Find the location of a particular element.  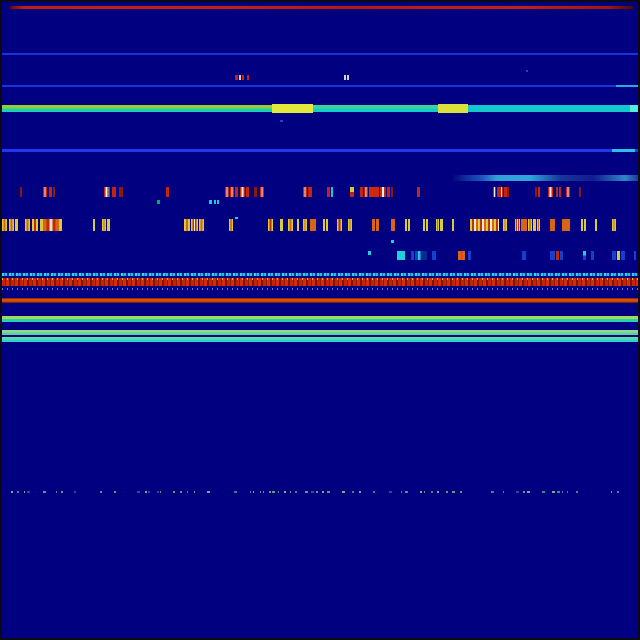

band-green-cyan-dash is located at coordinates (320, 319).